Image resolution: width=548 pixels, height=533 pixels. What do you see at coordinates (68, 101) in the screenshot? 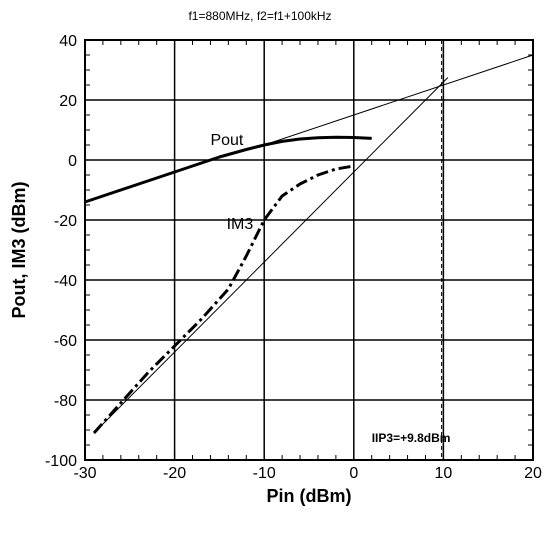
I see `y-tick-label: 20` at bounding box center [68, 101].